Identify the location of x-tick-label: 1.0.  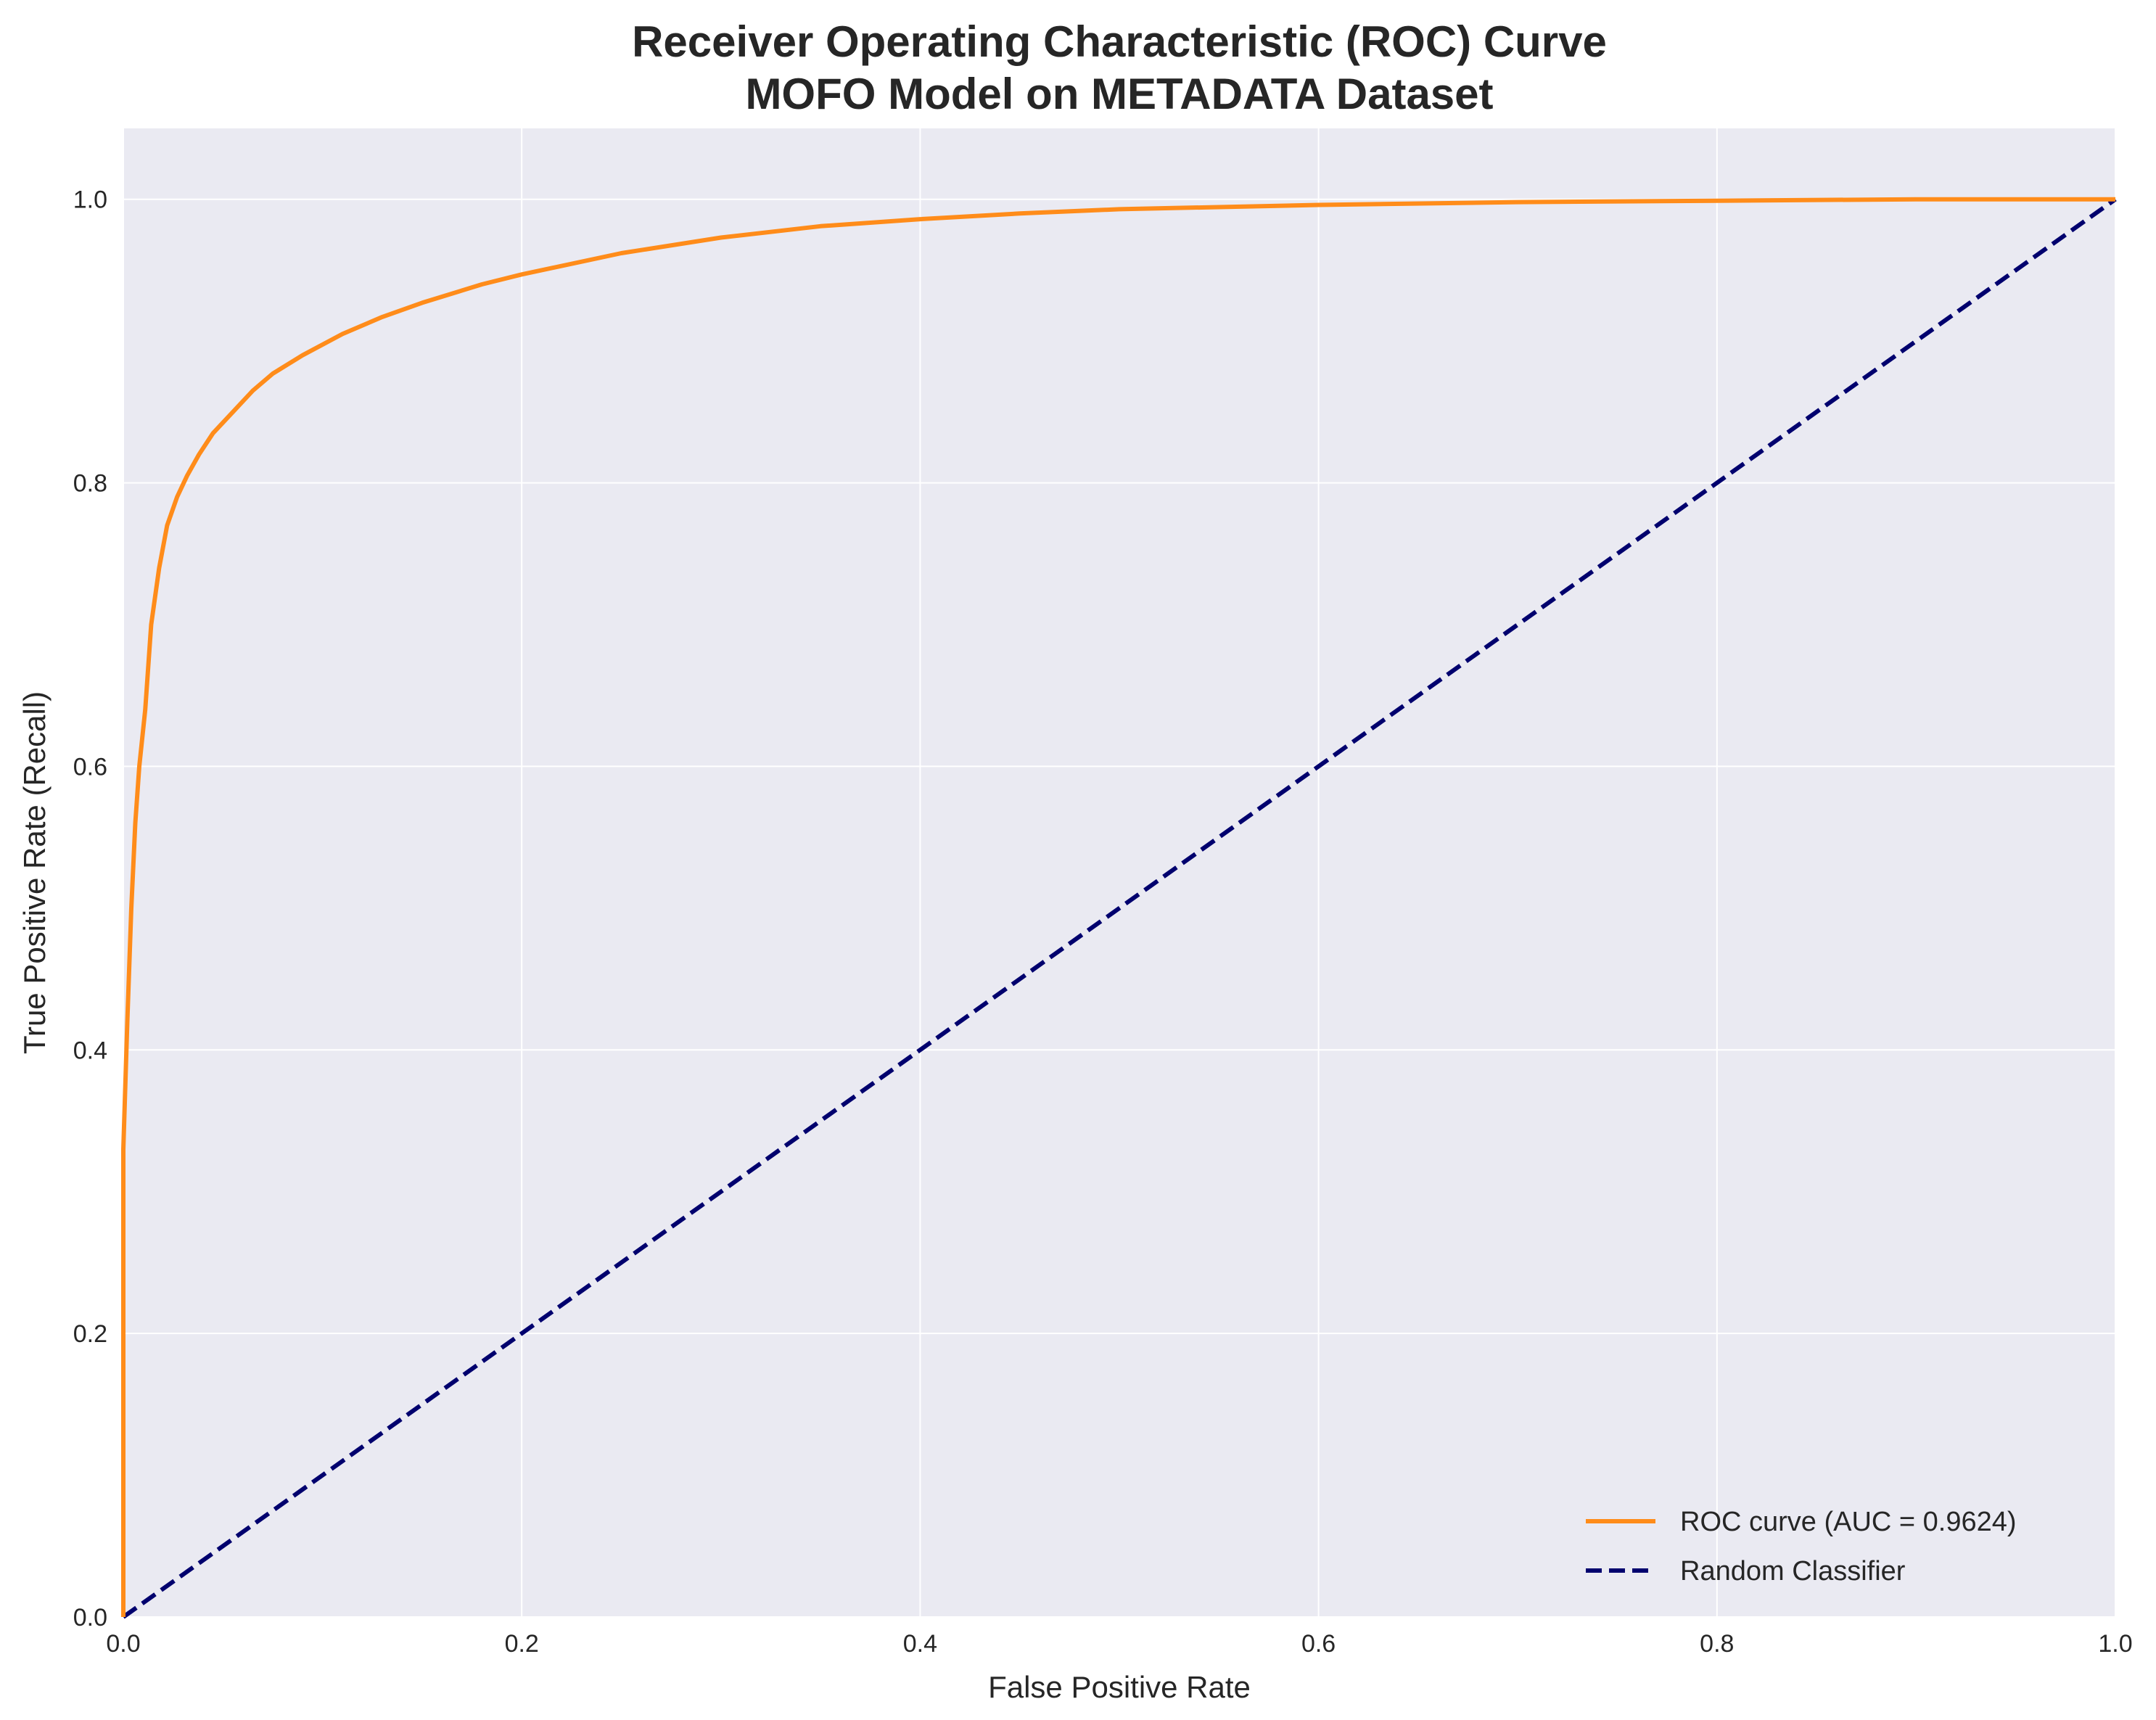
(2115, 1644).